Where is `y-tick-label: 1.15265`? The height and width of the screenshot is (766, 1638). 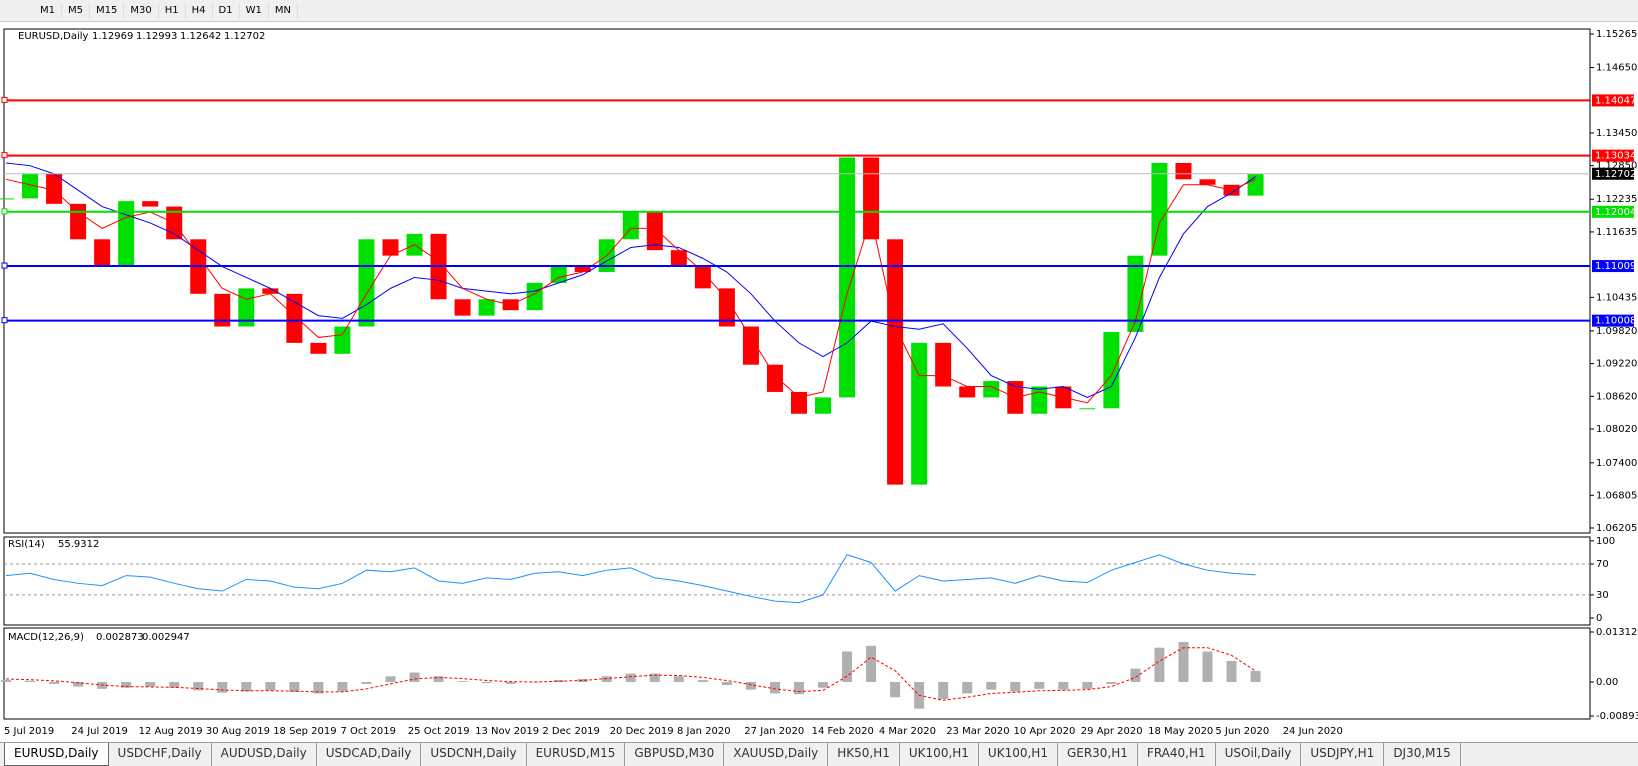 y-tick-label: 1.15265 is located at coordinates (1616, 34).